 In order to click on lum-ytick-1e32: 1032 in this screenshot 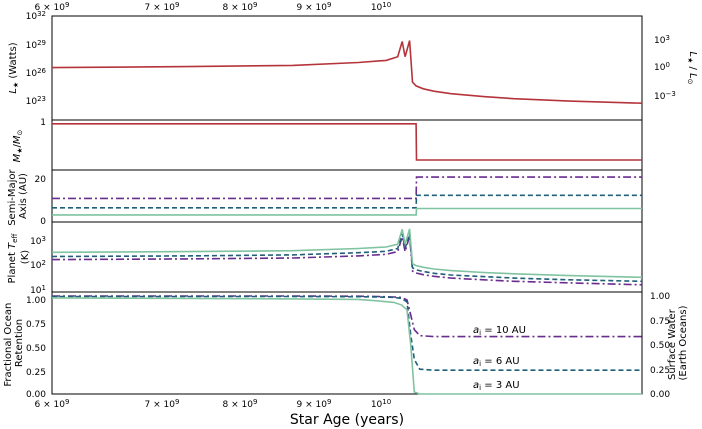, I will do `click(36, 16)`.